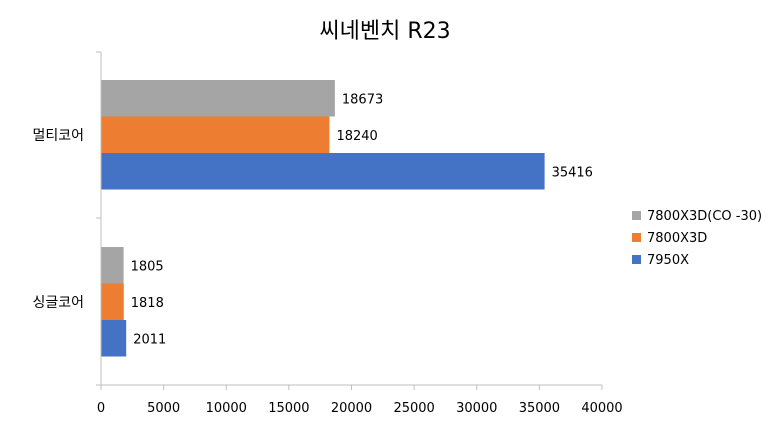  What do you see at coordinates (704, 216) in the screenshot?
I see `legend-entry: 7800X3D(CO -30)` at bounding box center [704, 216].